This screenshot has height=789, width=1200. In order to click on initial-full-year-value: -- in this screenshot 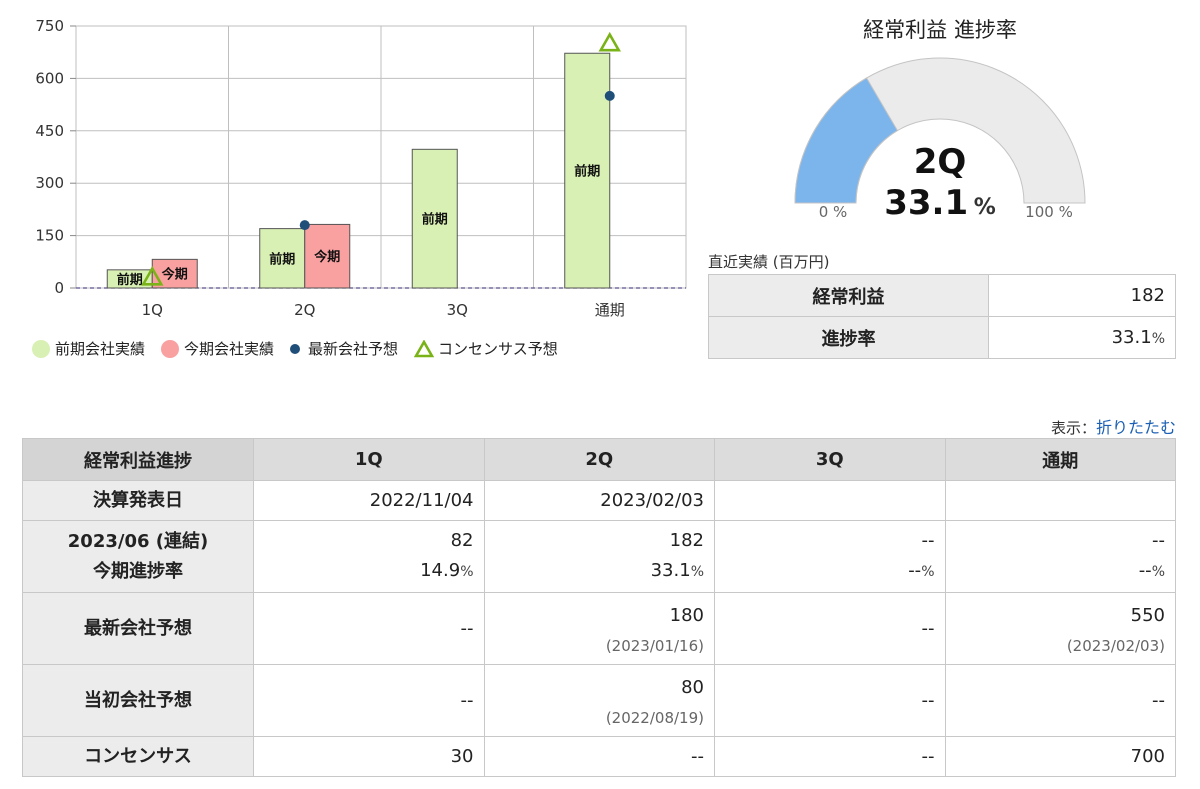, I will do `click(1158, 700)`.